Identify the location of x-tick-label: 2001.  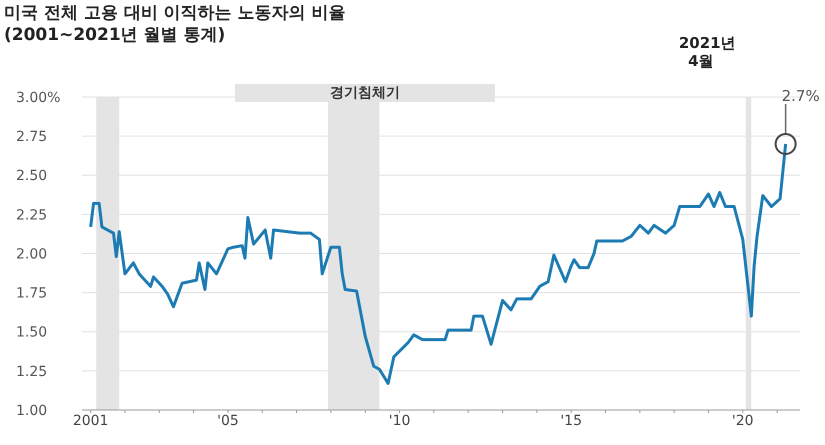
(90, 420).